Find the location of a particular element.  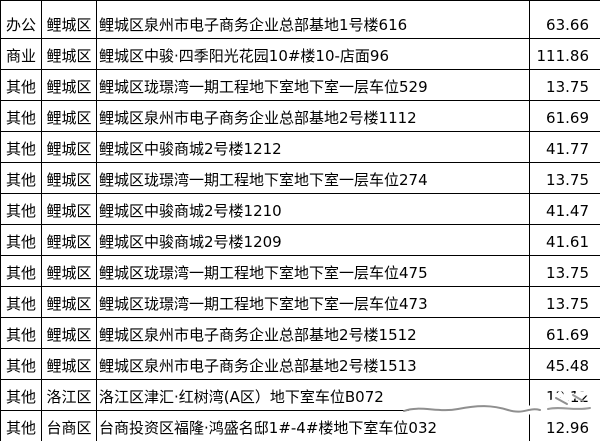

cell-address: 鲤城区珑璟湾一期工程地下室地下室一层车位274 is located at coordinates (313, 178).